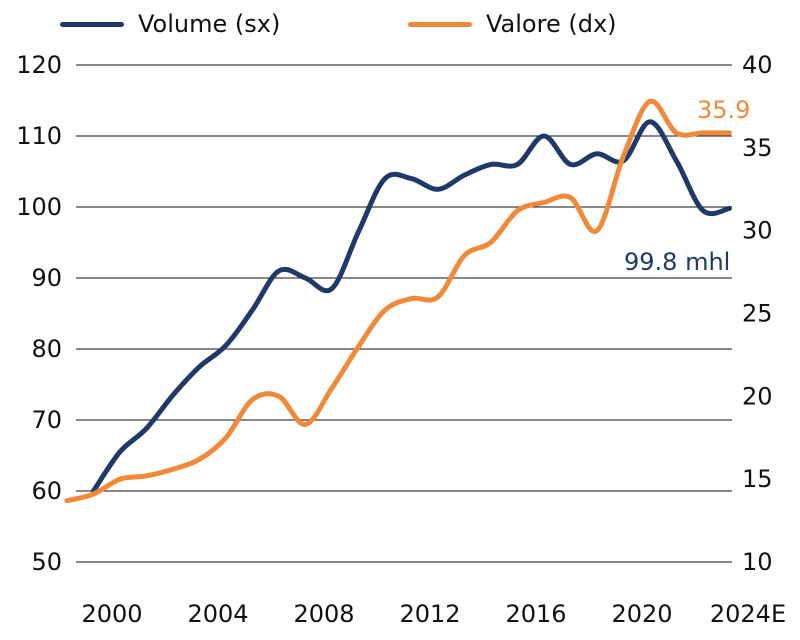 This screenshot has height=640, width=800. Describe the element at coordinates (46, 562) in the screenshot. I see `y-left-tick: 50` at that location.